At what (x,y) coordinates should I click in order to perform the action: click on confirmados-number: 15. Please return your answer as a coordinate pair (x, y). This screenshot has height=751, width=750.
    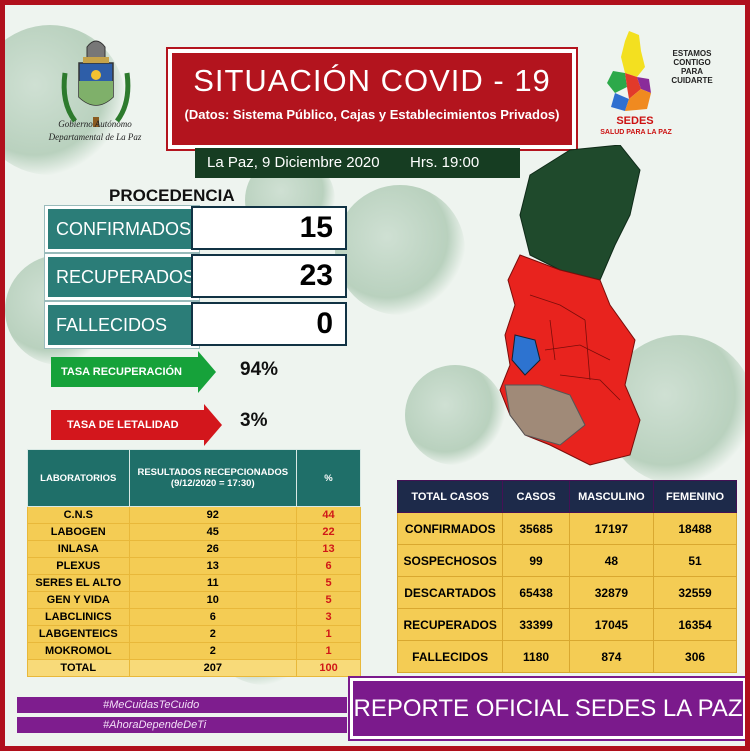
    Looking at the image, I should click on (316, 227).